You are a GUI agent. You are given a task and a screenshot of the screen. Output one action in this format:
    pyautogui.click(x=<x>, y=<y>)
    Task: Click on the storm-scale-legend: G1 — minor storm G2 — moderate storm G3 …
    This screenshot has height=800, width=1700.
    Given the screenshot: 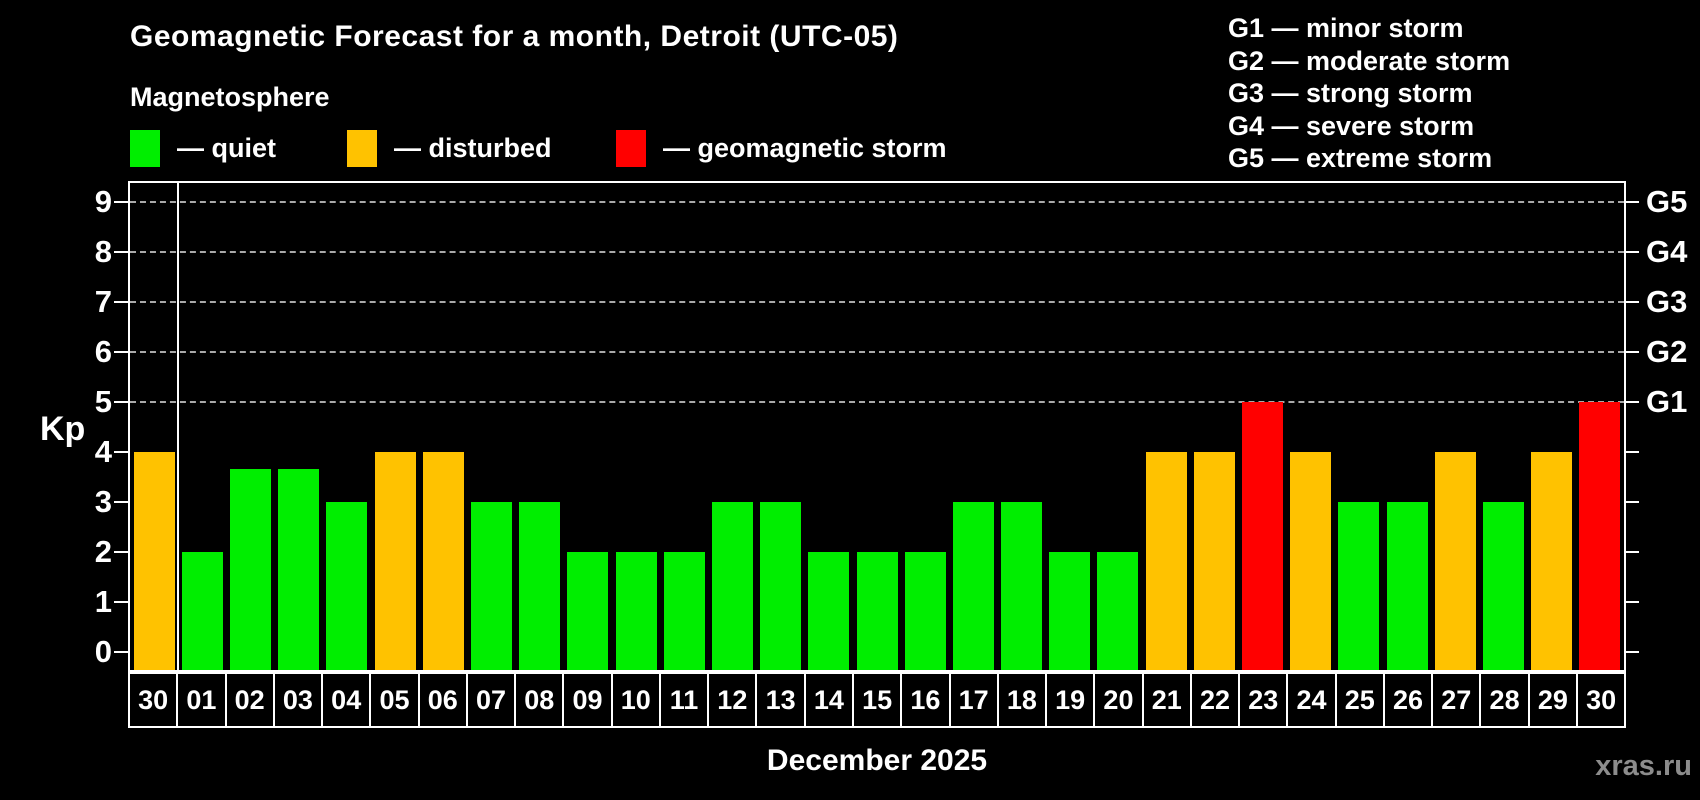 What is the action you would take?
    pyautogui.click(x=1369, y=93)
    